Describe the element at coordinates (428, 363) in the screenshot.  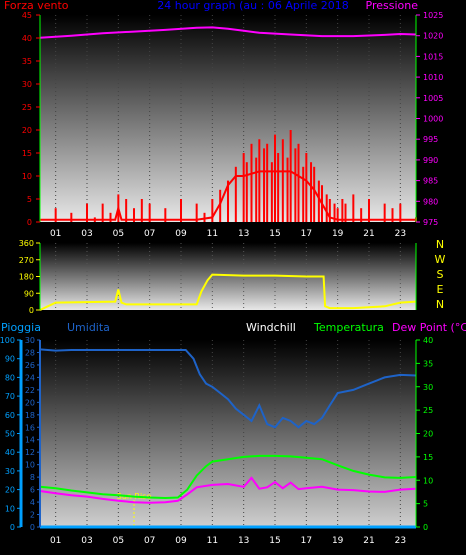
I see `temperature-tick-label: 35` at that location.